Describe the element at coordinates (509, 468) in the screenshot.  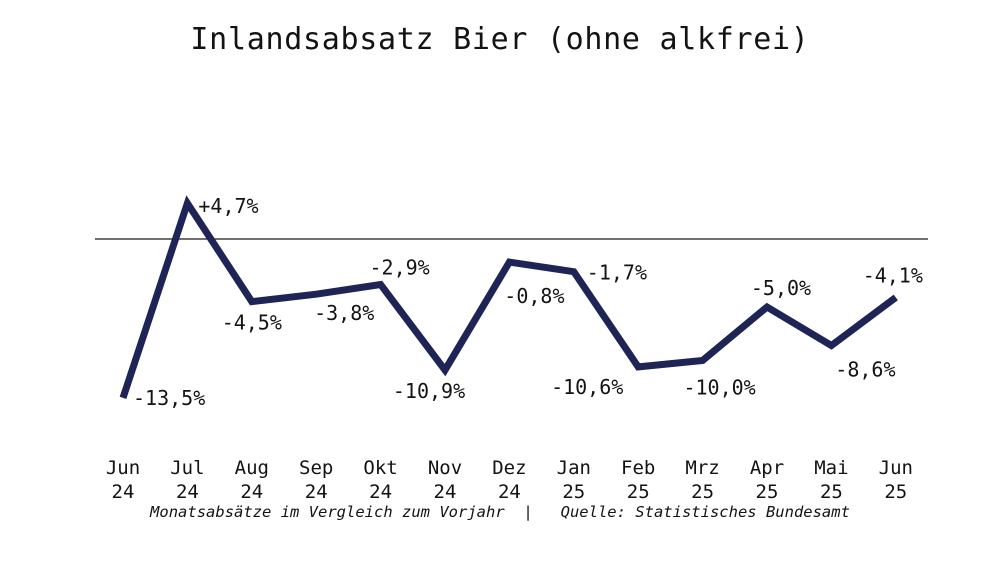
I see `x-tick-month: Dez` at that location.